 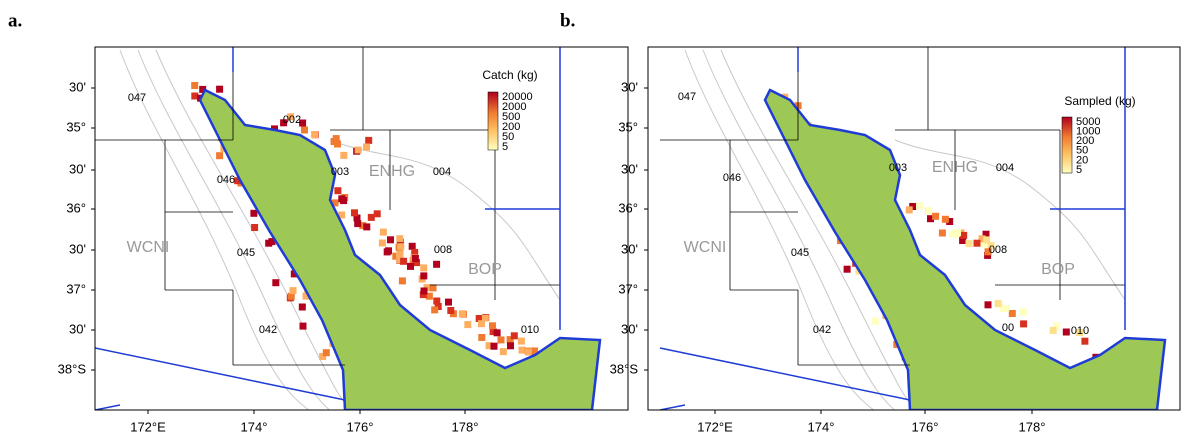 I want to click on panel-label: b., so click(x=567, y=20).